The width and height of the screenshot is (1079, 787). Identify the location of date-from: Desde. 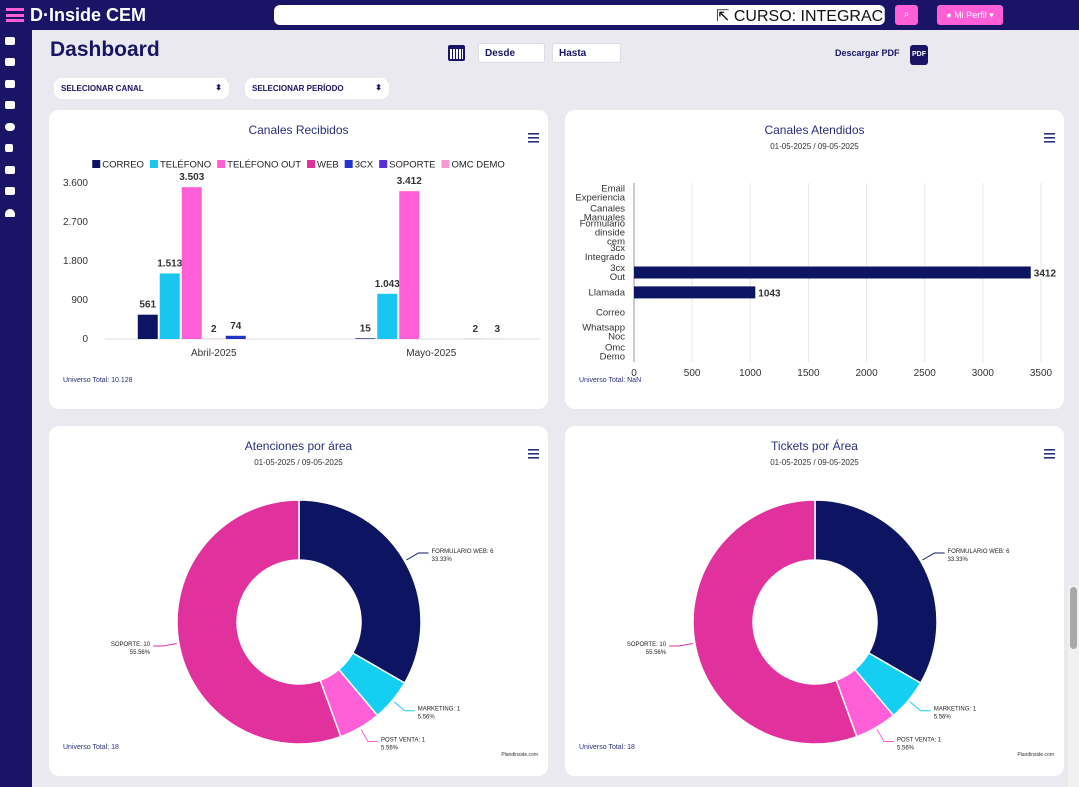
(511, 53).